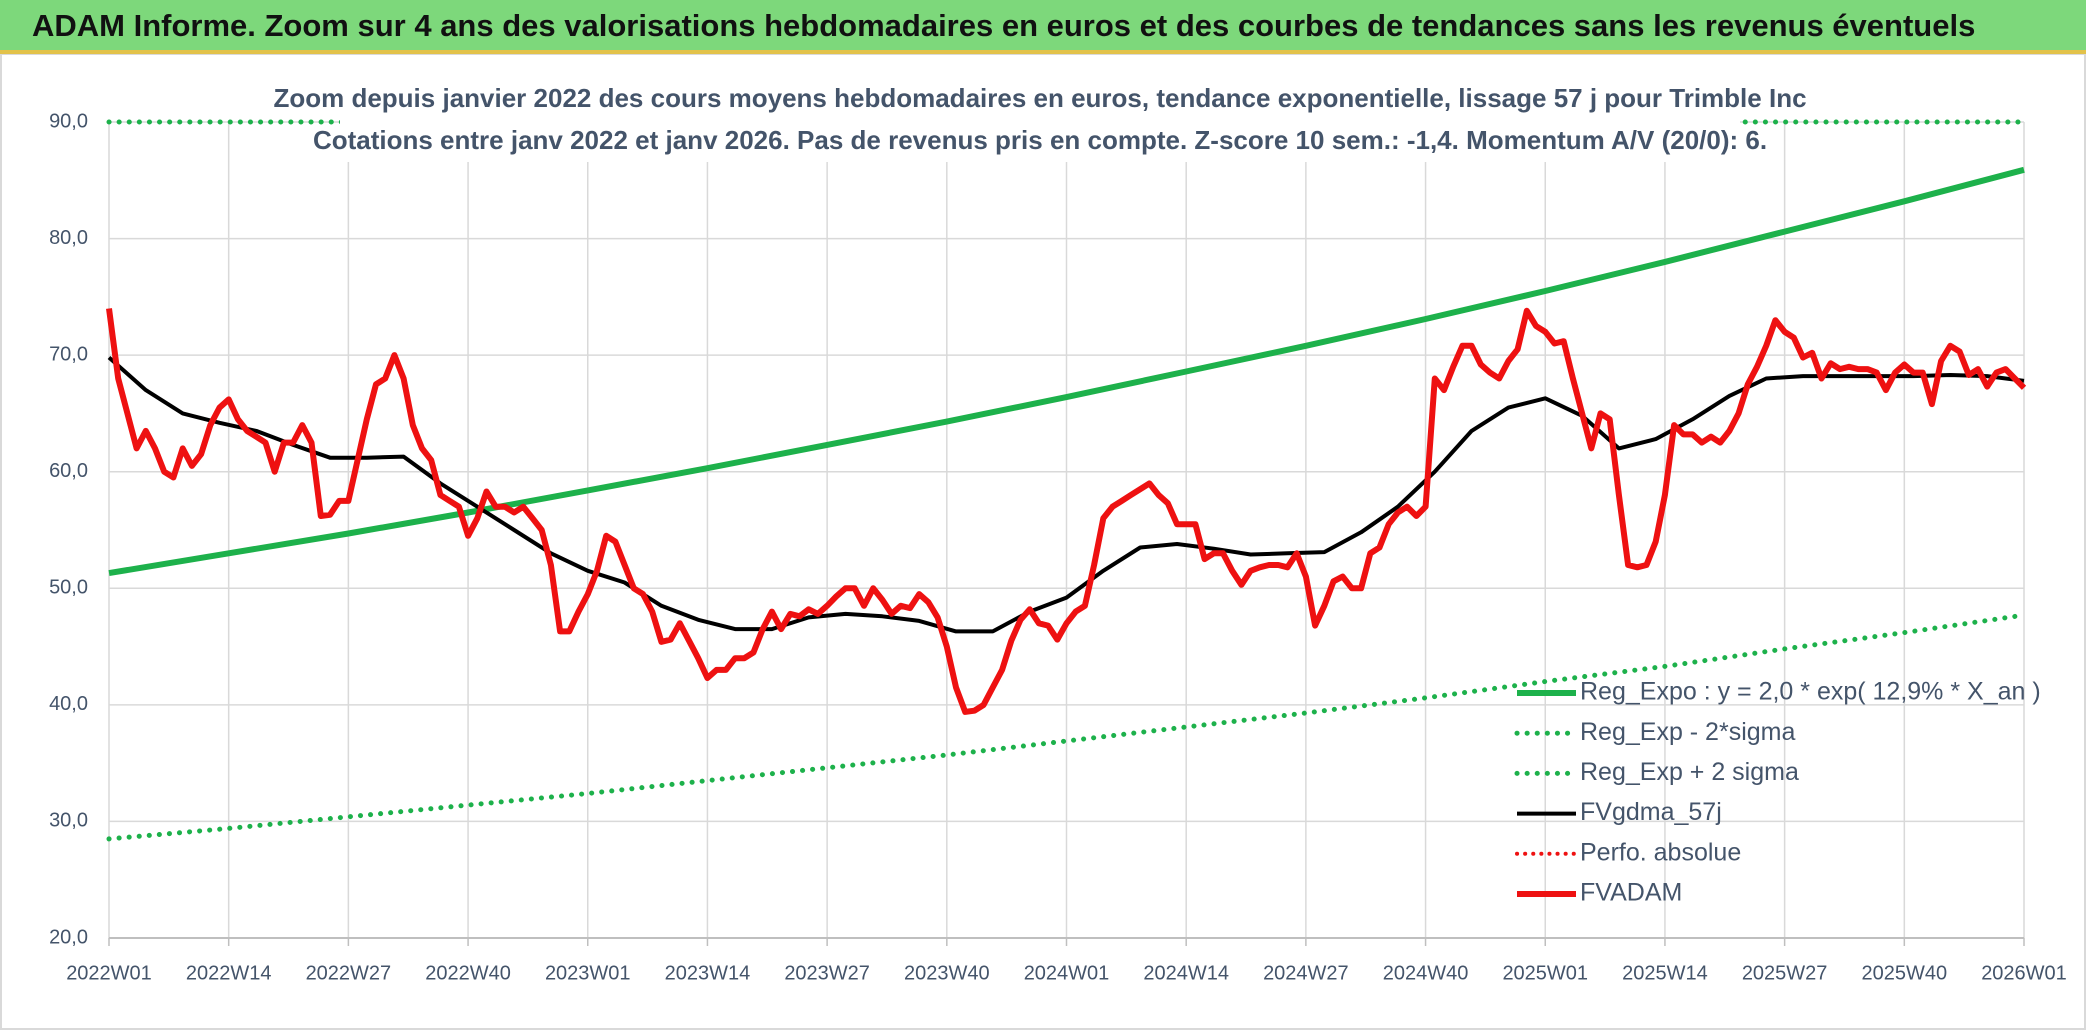 This screenshot has height=1036, width=2086. What do you see at coordinates (109, 973) in the screenshot?
I see `x-tick-label: 2022W01` at bounding box center [109, 973].